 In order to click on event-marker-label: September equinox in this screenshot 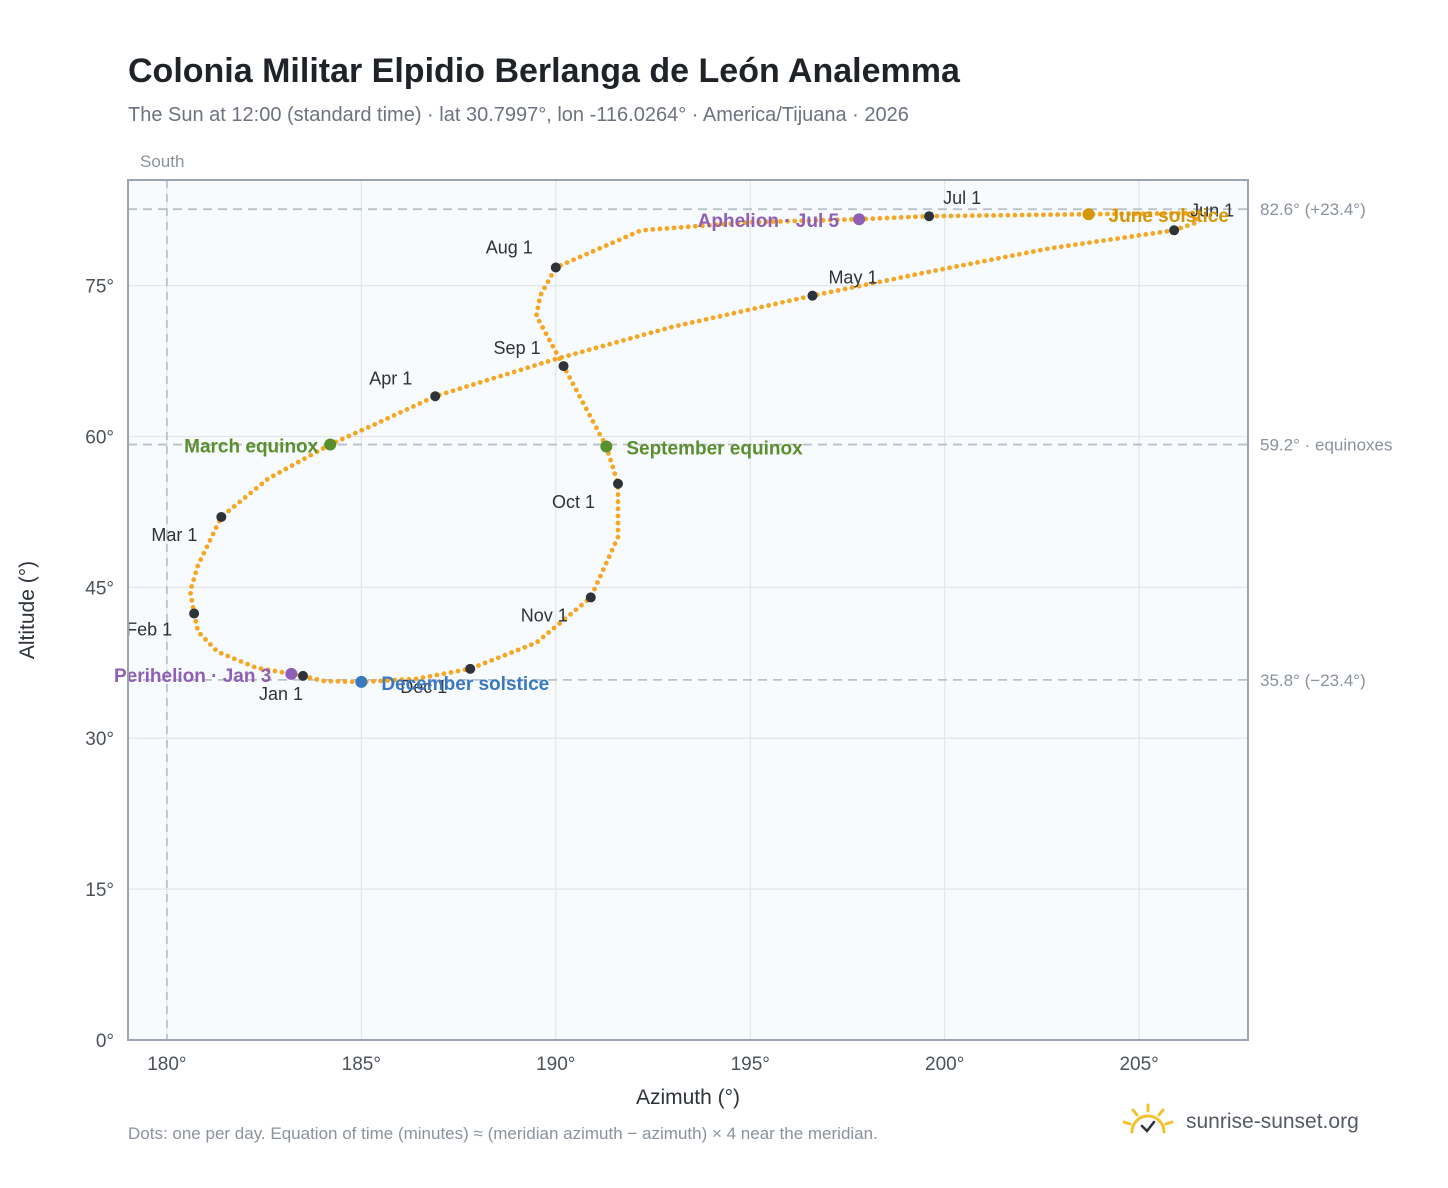, I will do `click(714, 449)`.